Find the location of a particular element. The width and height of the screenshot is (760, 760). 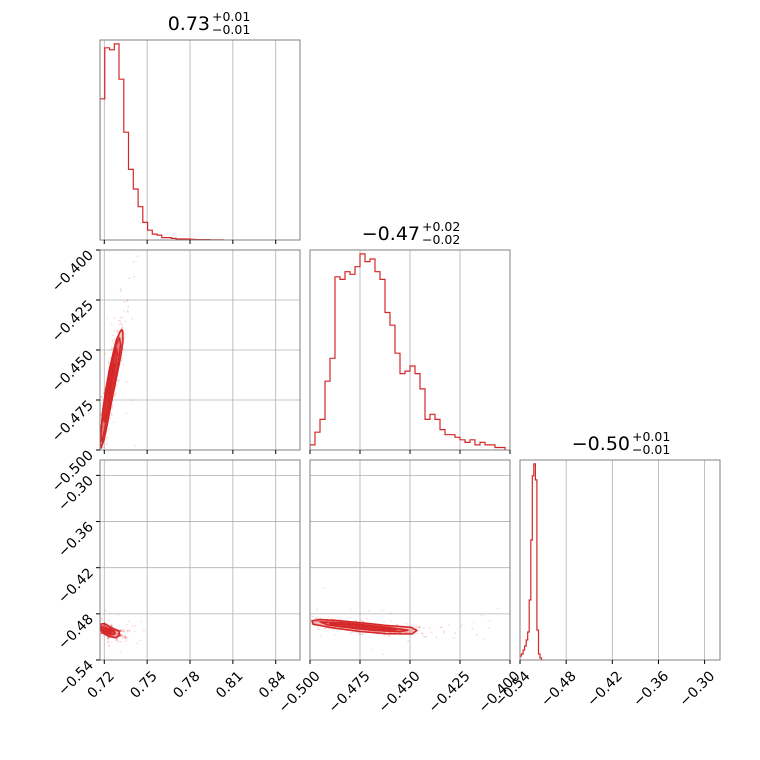

panel-background is located at coordinates (200, 140).